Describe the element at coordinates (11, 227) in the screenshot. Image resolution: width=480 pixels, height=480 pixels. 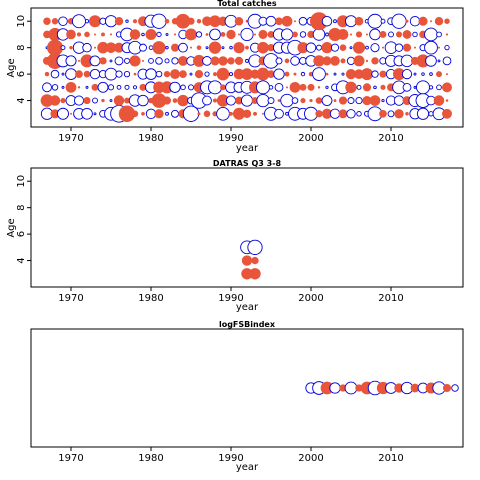
I see `y-axis-label: Age` at that location.